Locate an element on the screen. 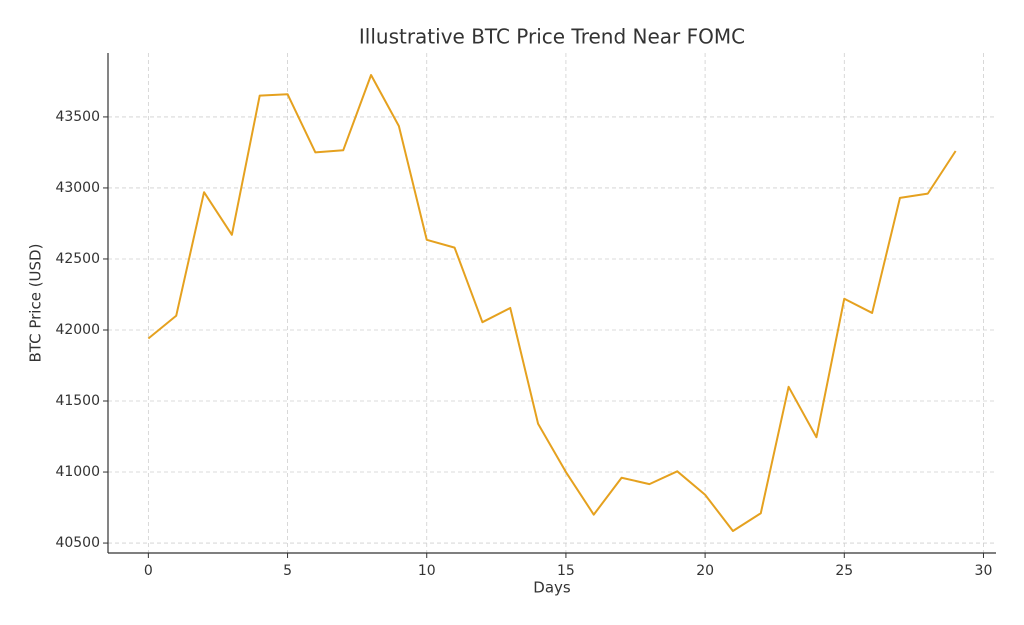  y-tick-label: 42500 is located at coordinates (77, 259).